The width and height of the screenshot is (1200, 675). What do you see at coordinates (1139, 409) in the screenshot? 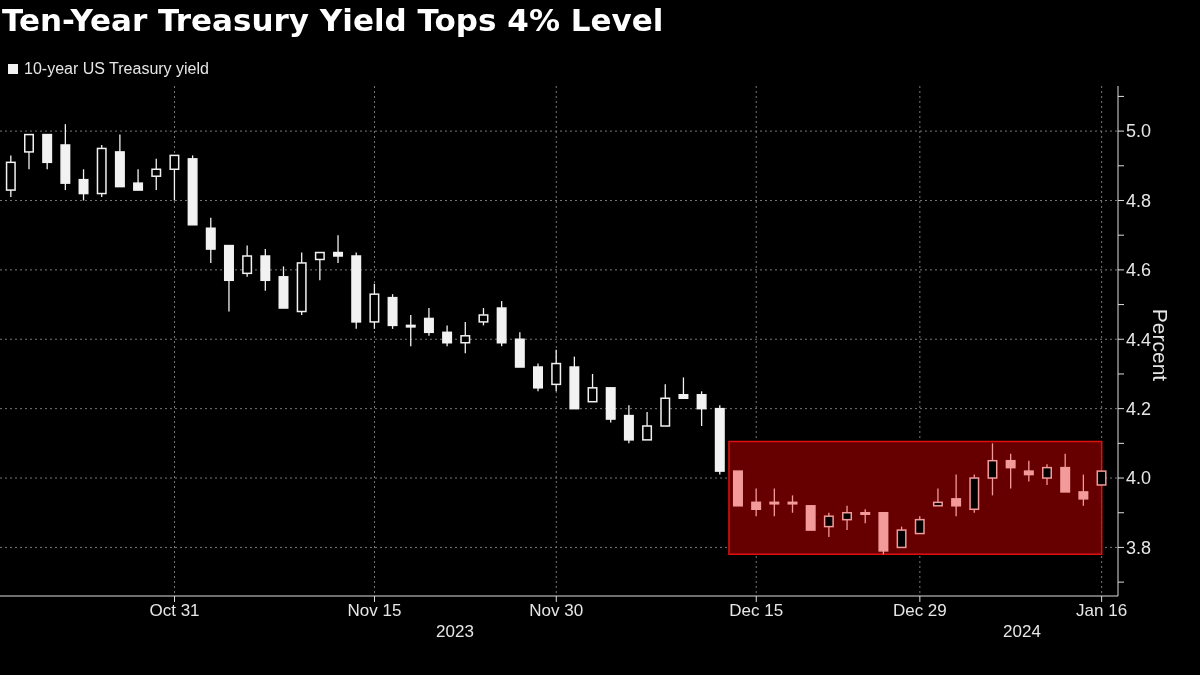
I see `y-tick-label: 4.2` at bounding box center [1139, 409].